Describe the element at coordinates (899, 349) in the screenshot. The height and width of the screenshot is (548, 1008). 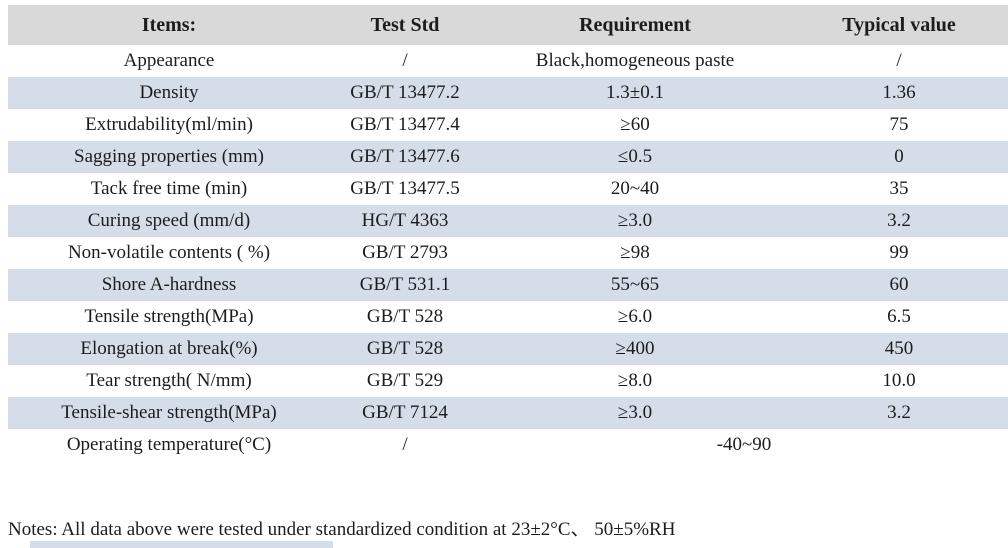
I see `cell-typical-value: 450` at that location.